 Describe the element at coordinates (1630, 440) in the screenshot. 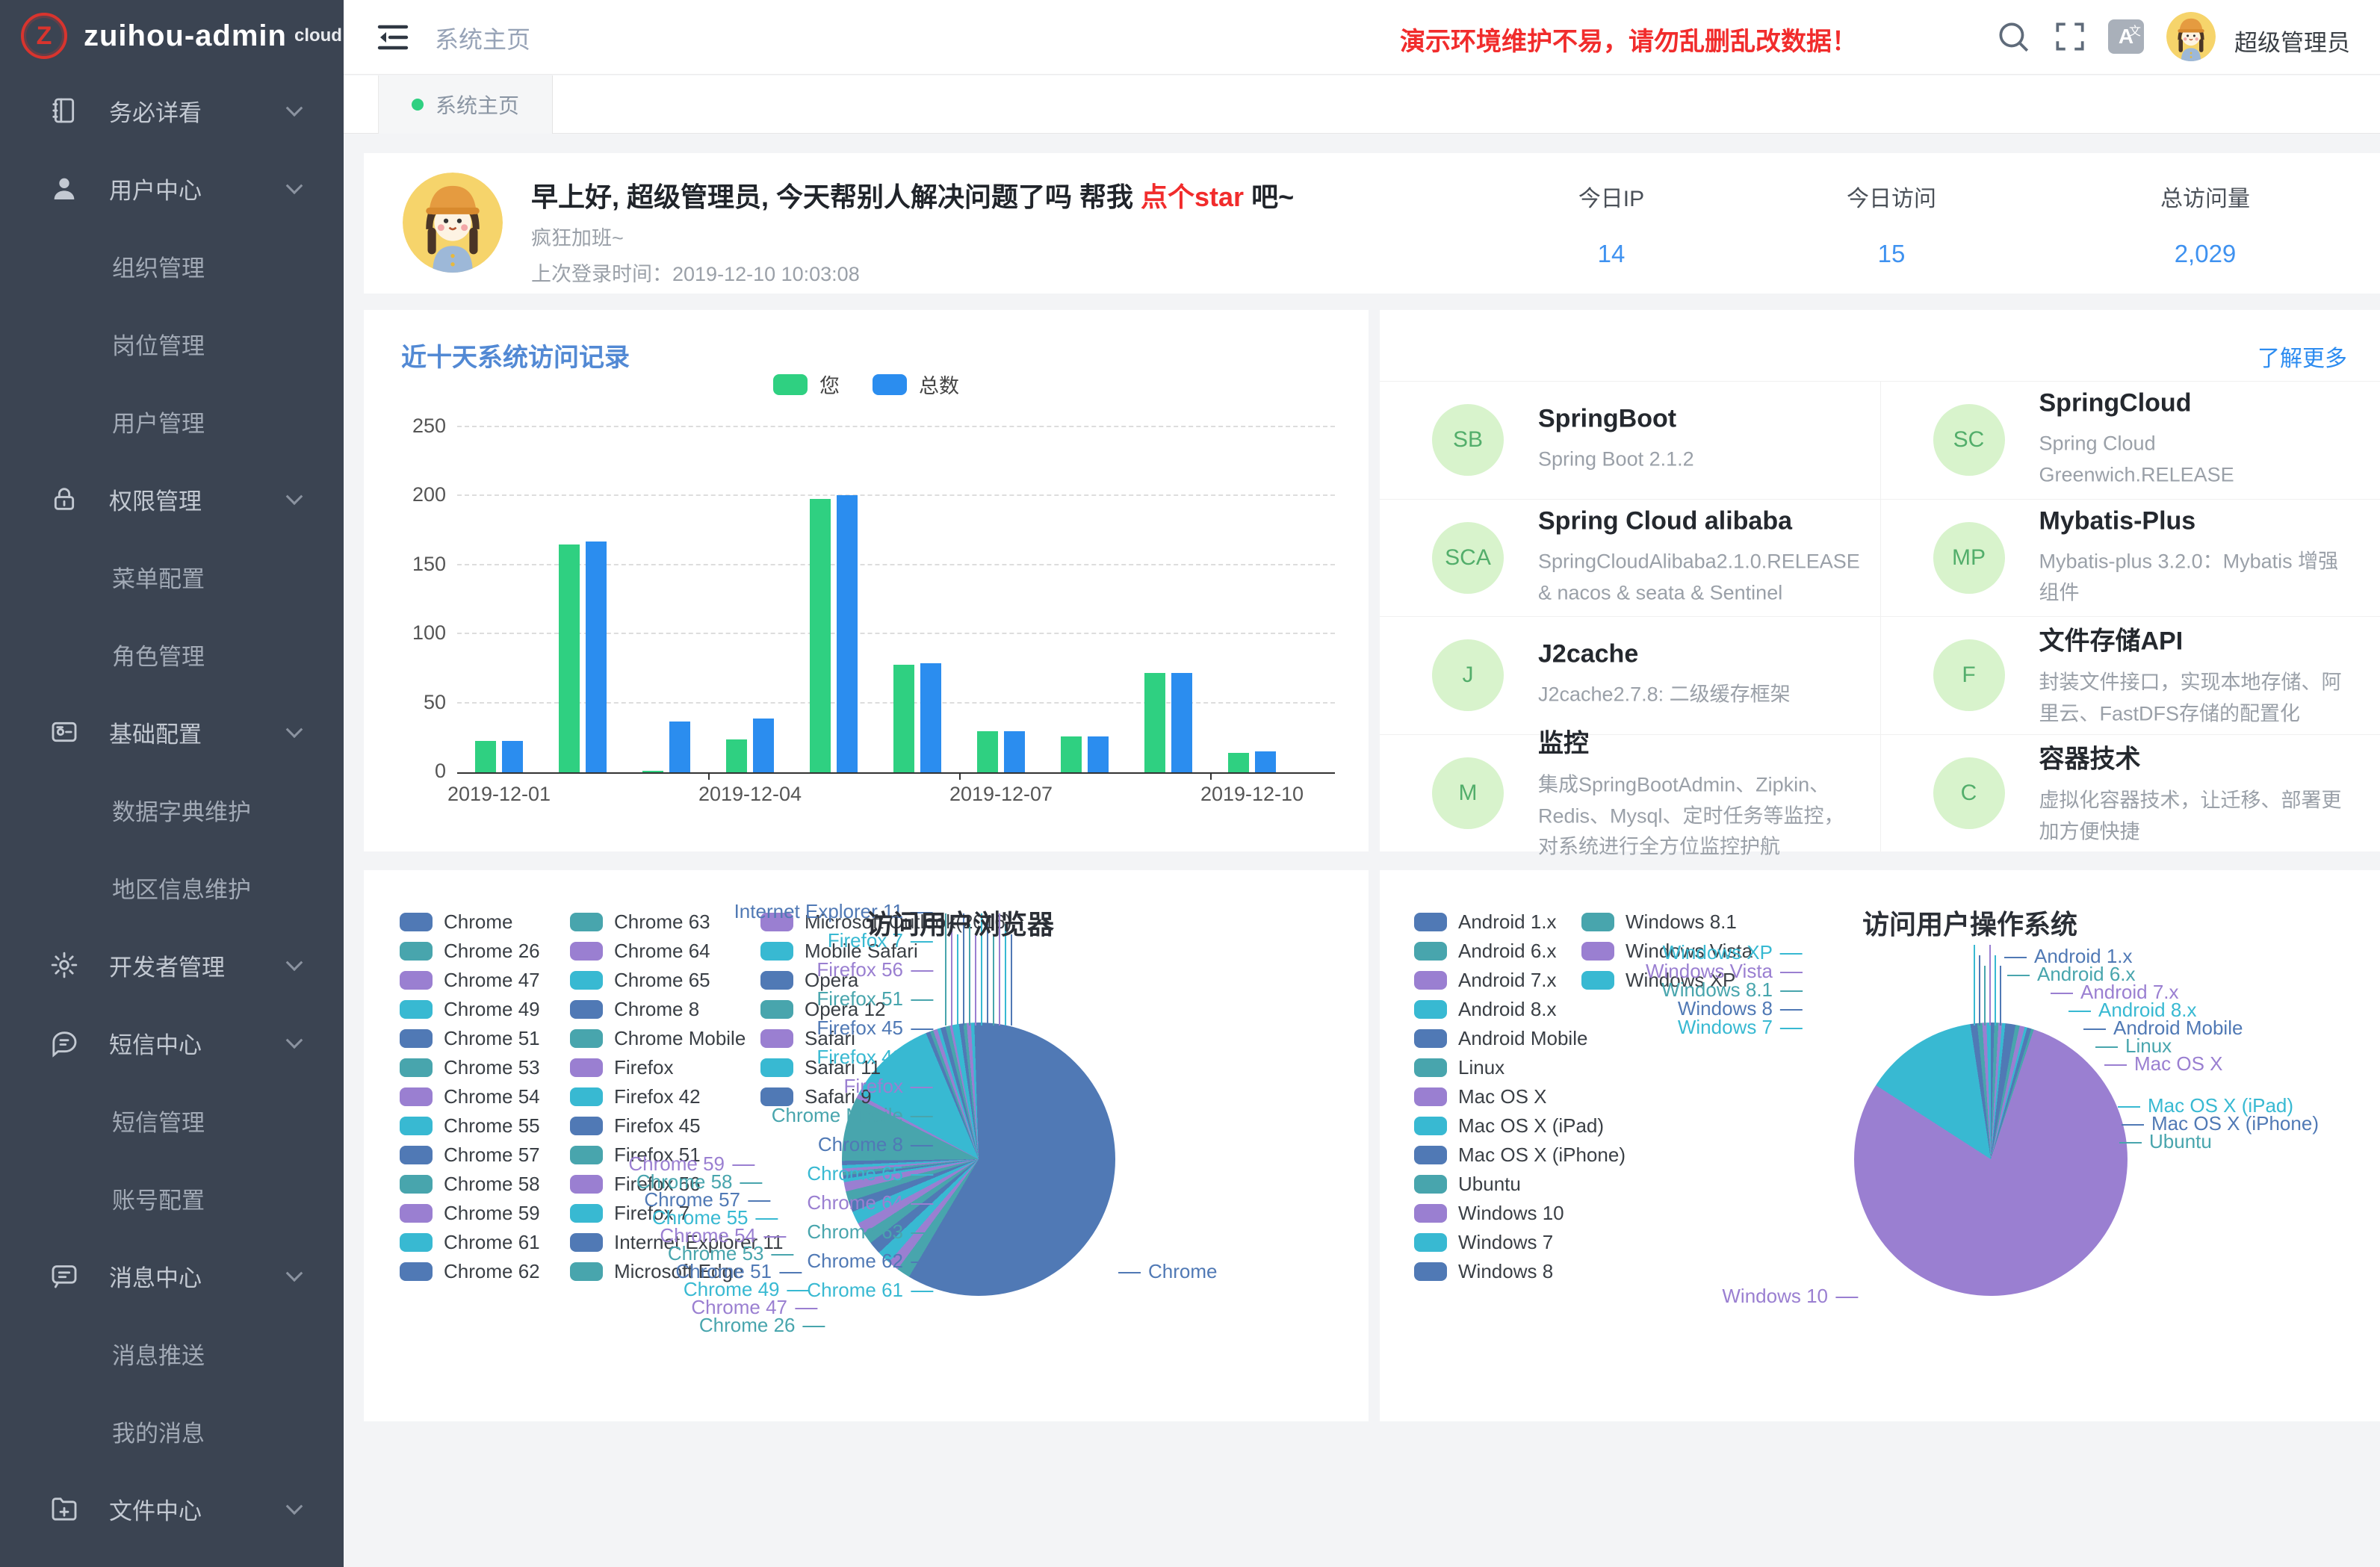

I see `tech-card-SpringBoot: SB SpringBoot Spring Boot 2.1.2` at that location.